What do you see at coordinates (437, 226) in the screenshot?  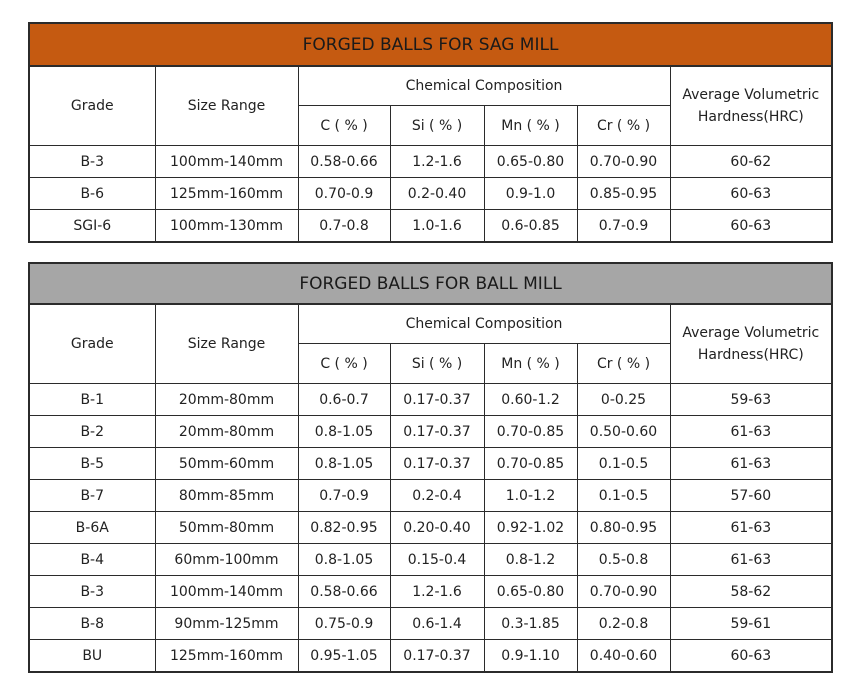 I see `si-cell: 1.0-1.6` at bounding box center [437, 226].